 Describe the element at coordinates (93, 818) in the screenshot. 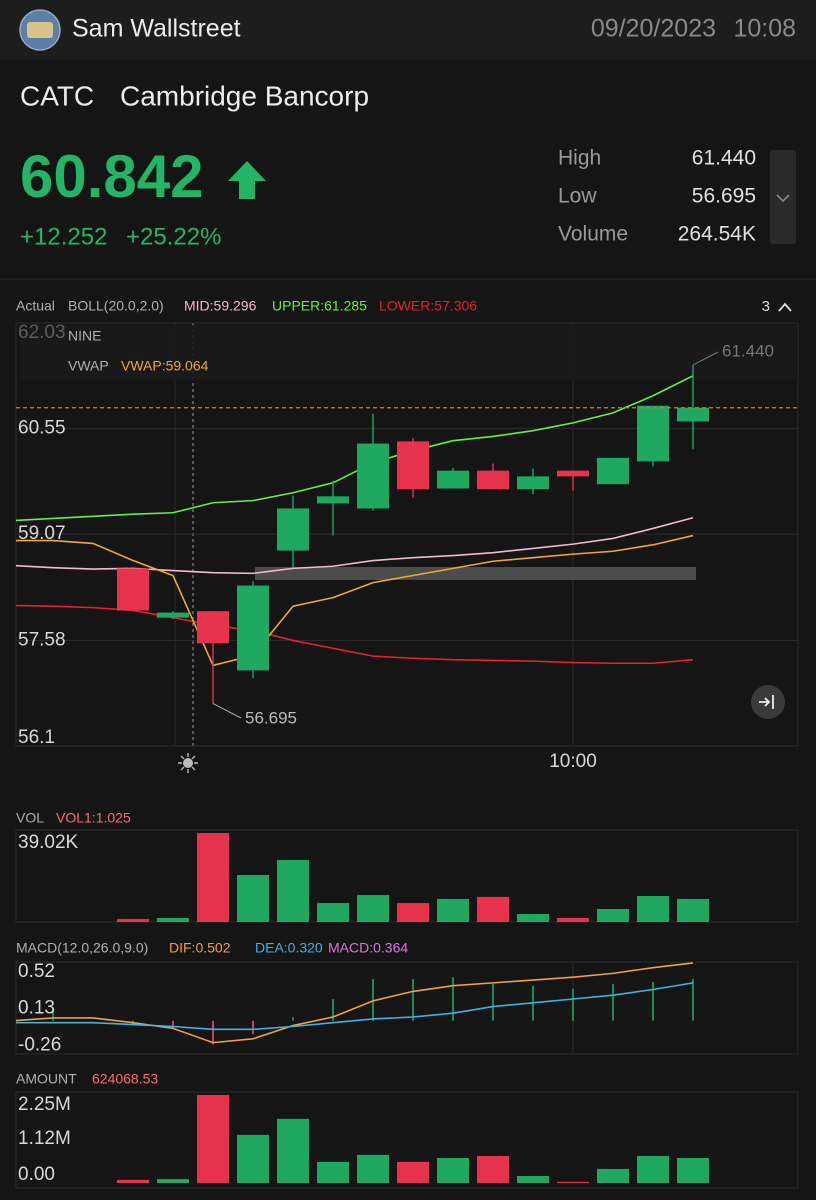

I see `panel-indicator: VOL1:1.025` at that location.